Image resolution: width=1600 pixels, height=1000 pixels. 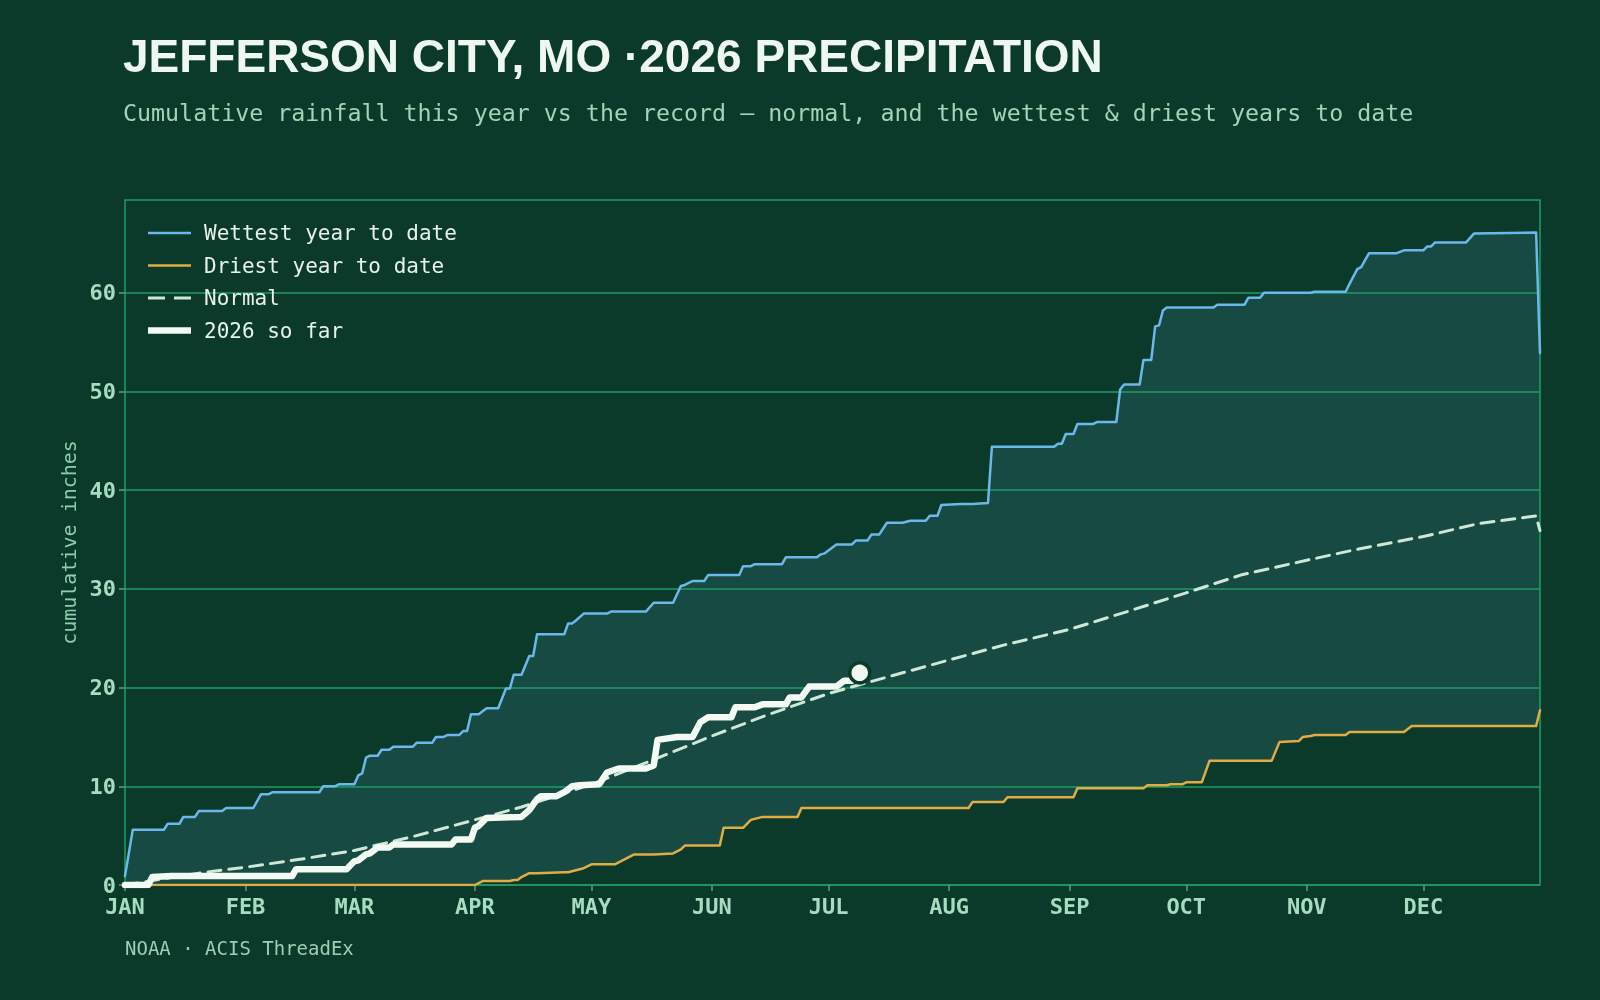 I want to click on x-tick-label: OCT, so click(x=1186, y=906).